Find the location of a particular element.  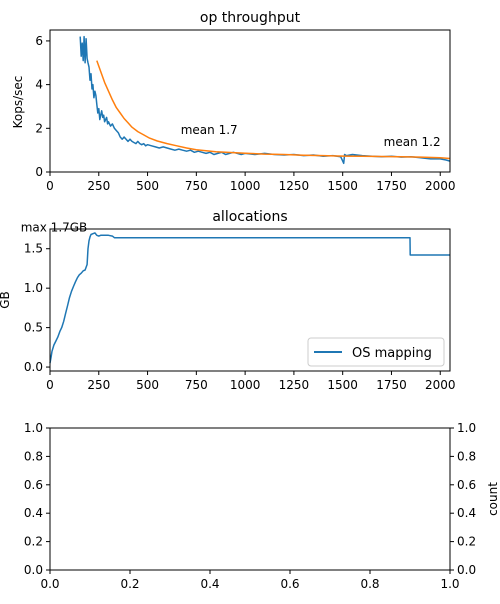

x-tick-label-1-8: 2000 is located at coordinates (440, 385).